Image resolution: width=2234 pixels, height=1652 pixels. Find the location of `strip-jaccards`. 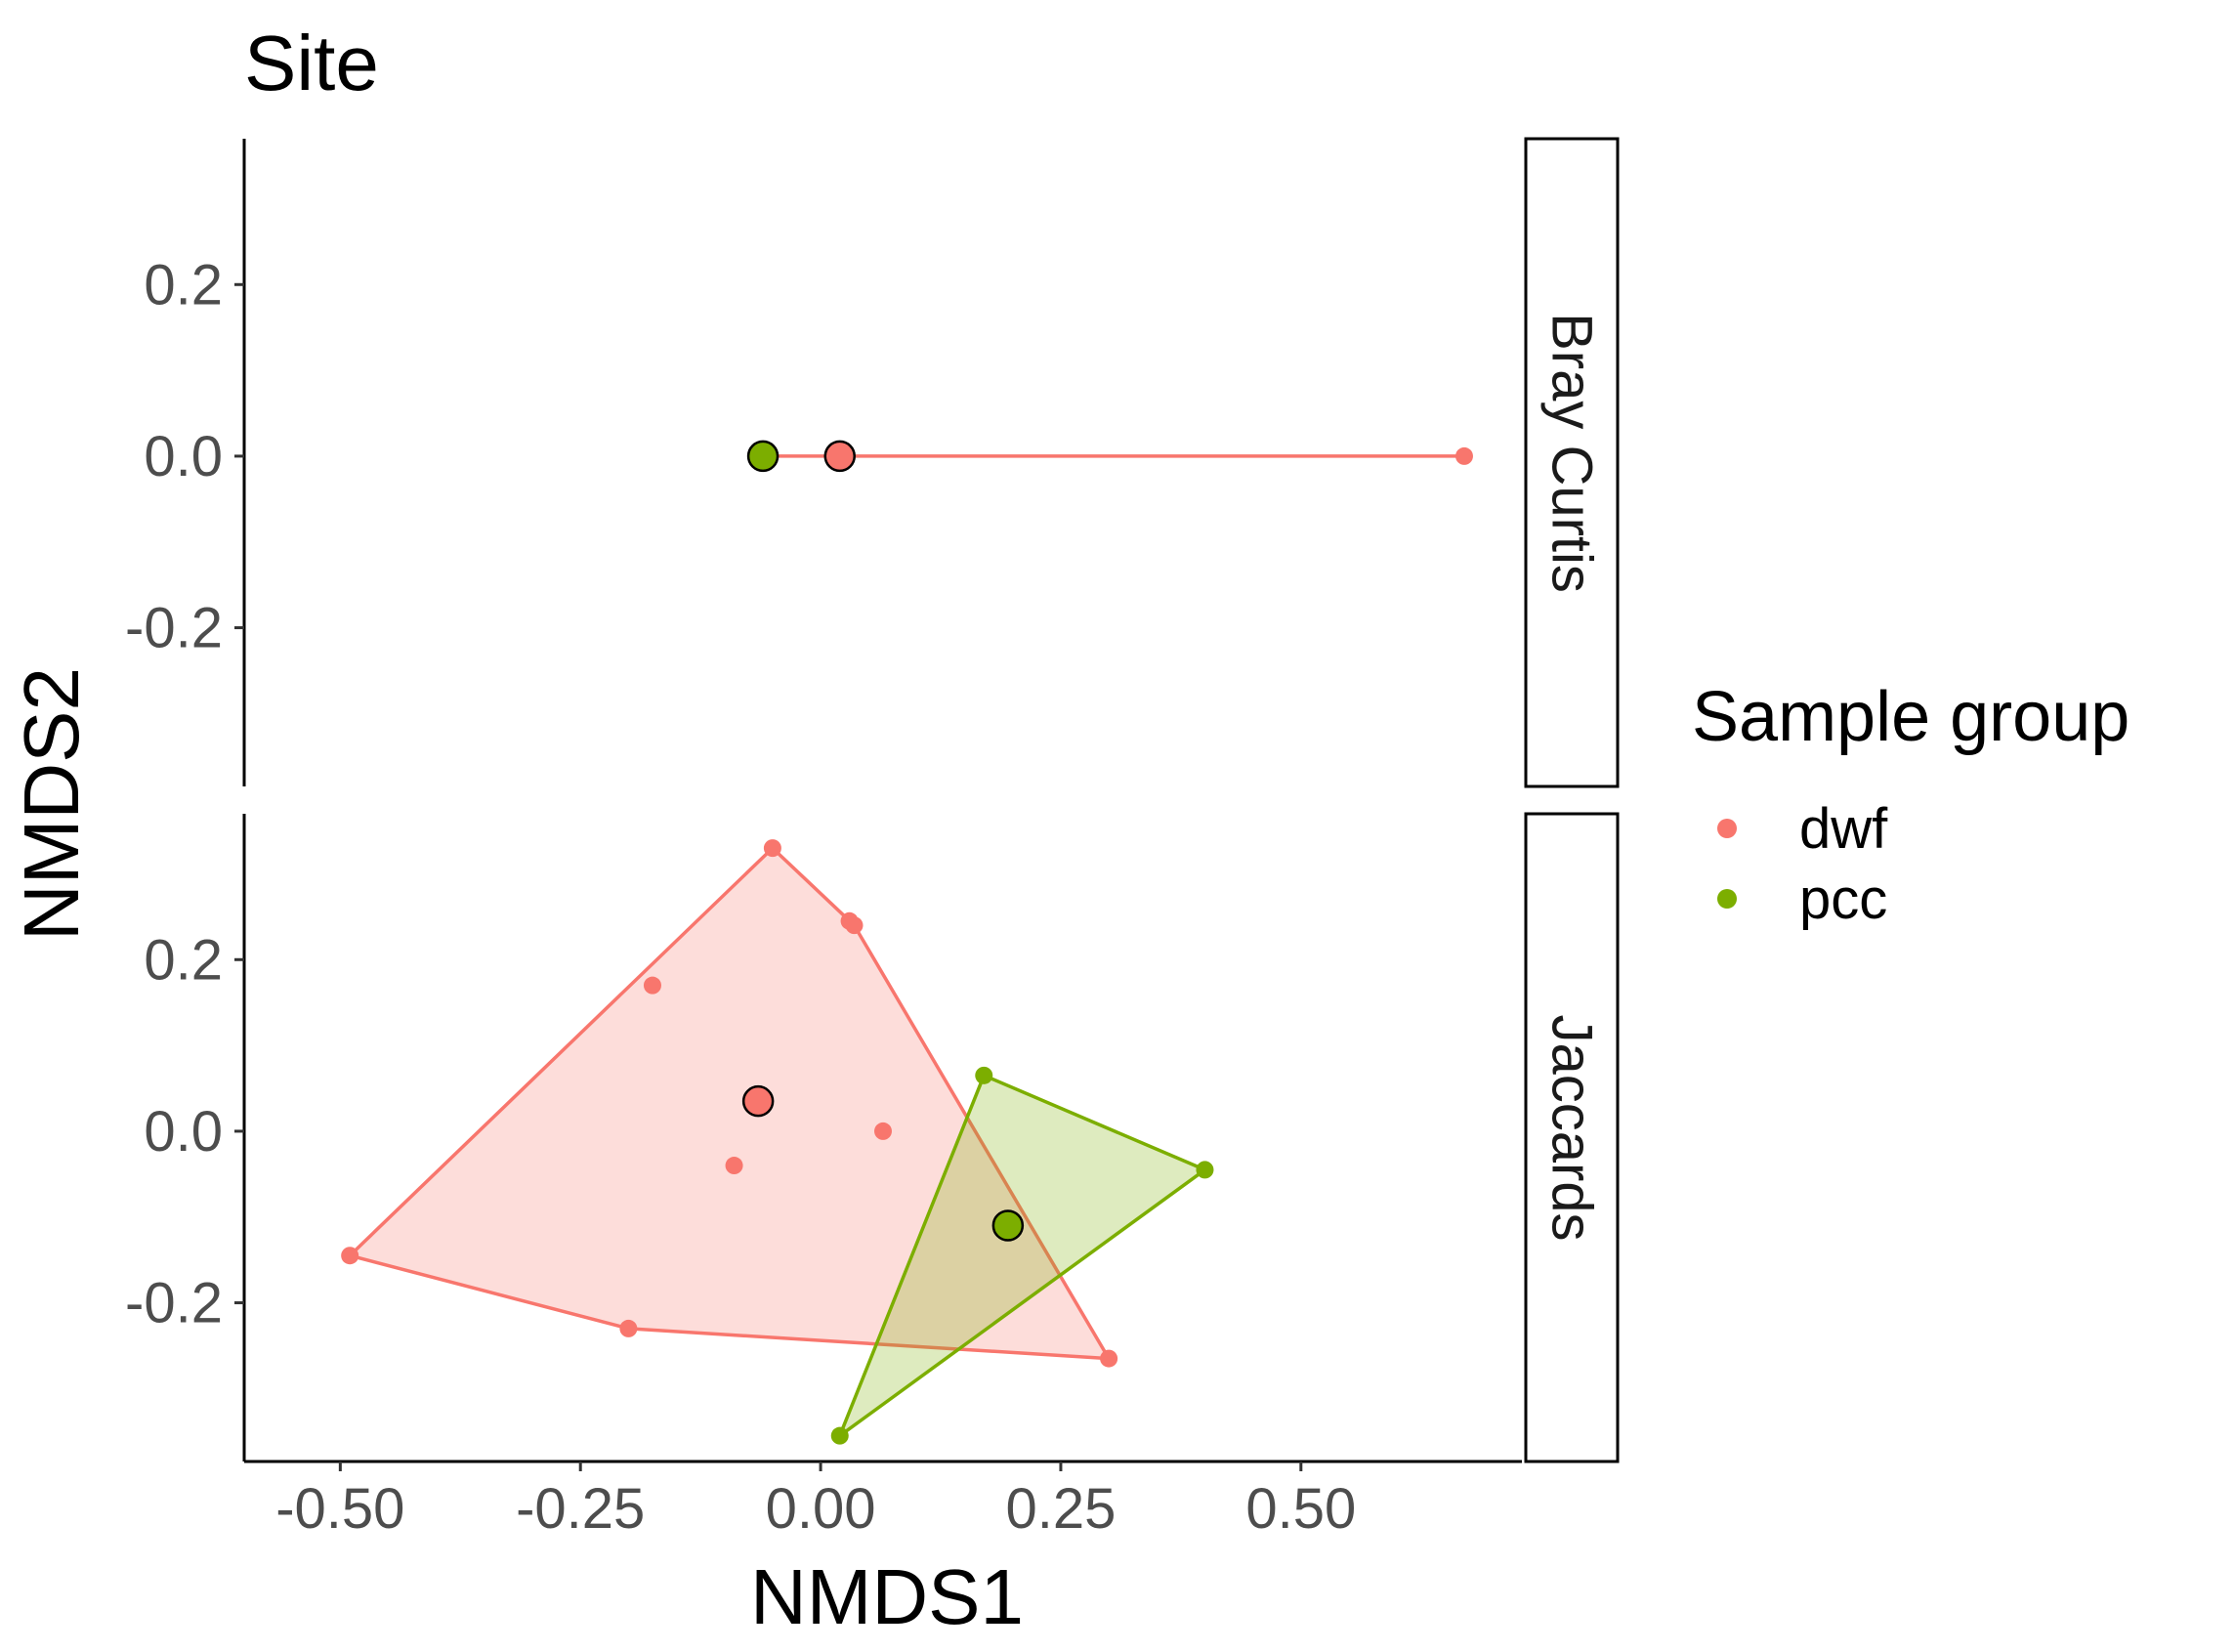

strip-jaccards is located at coordinates (1572, 1137).